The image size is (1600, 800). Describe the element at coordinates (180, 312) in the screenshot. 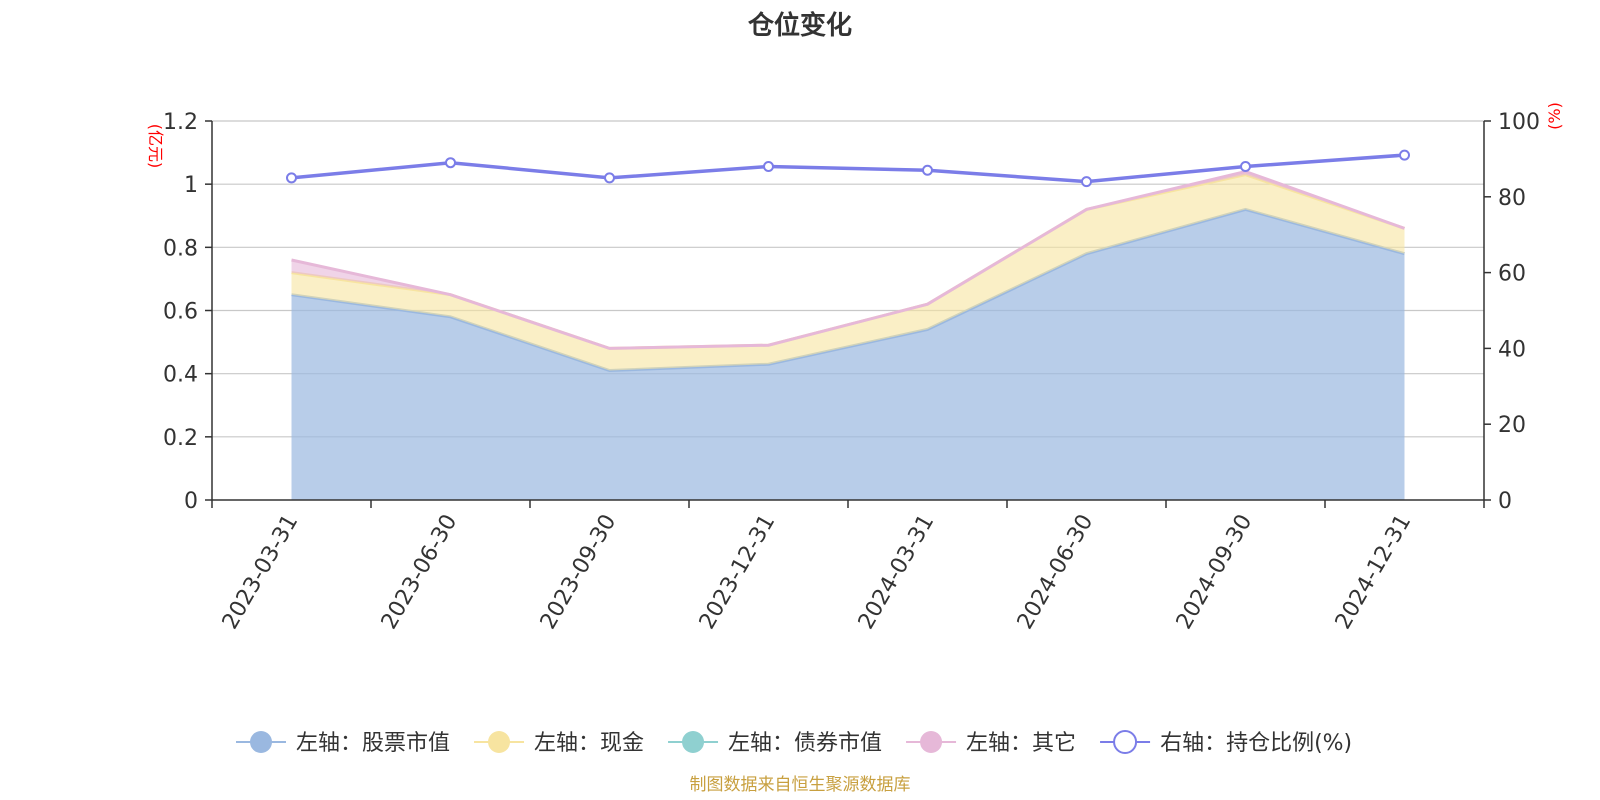

I see `left-axis-tick-label: 0.6` at that location.